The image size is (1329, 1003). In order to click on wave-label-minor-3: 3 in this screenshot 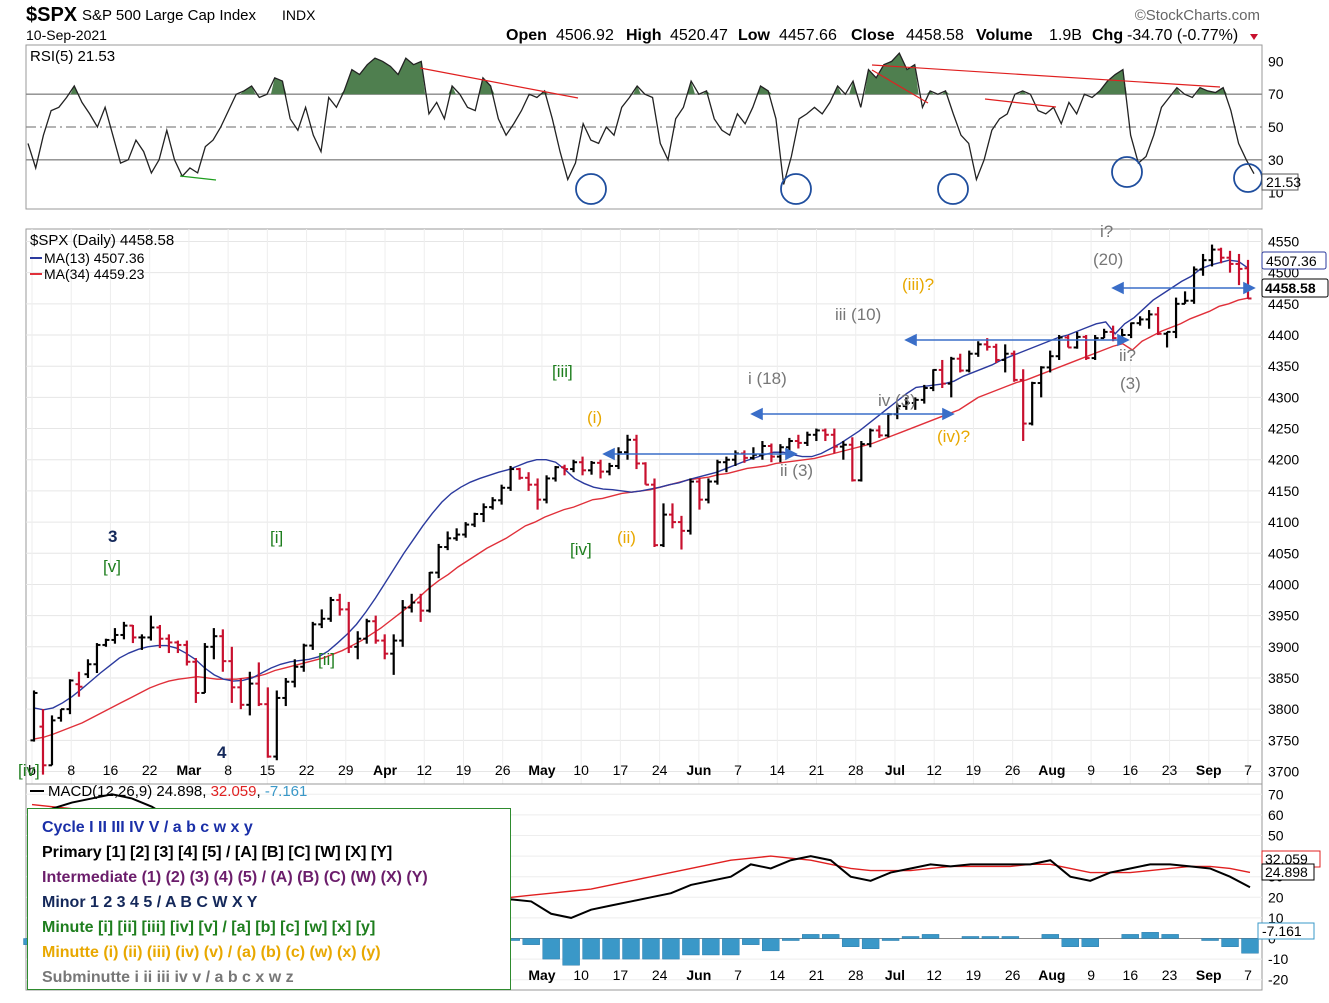, I will do `click(112, 536)`.